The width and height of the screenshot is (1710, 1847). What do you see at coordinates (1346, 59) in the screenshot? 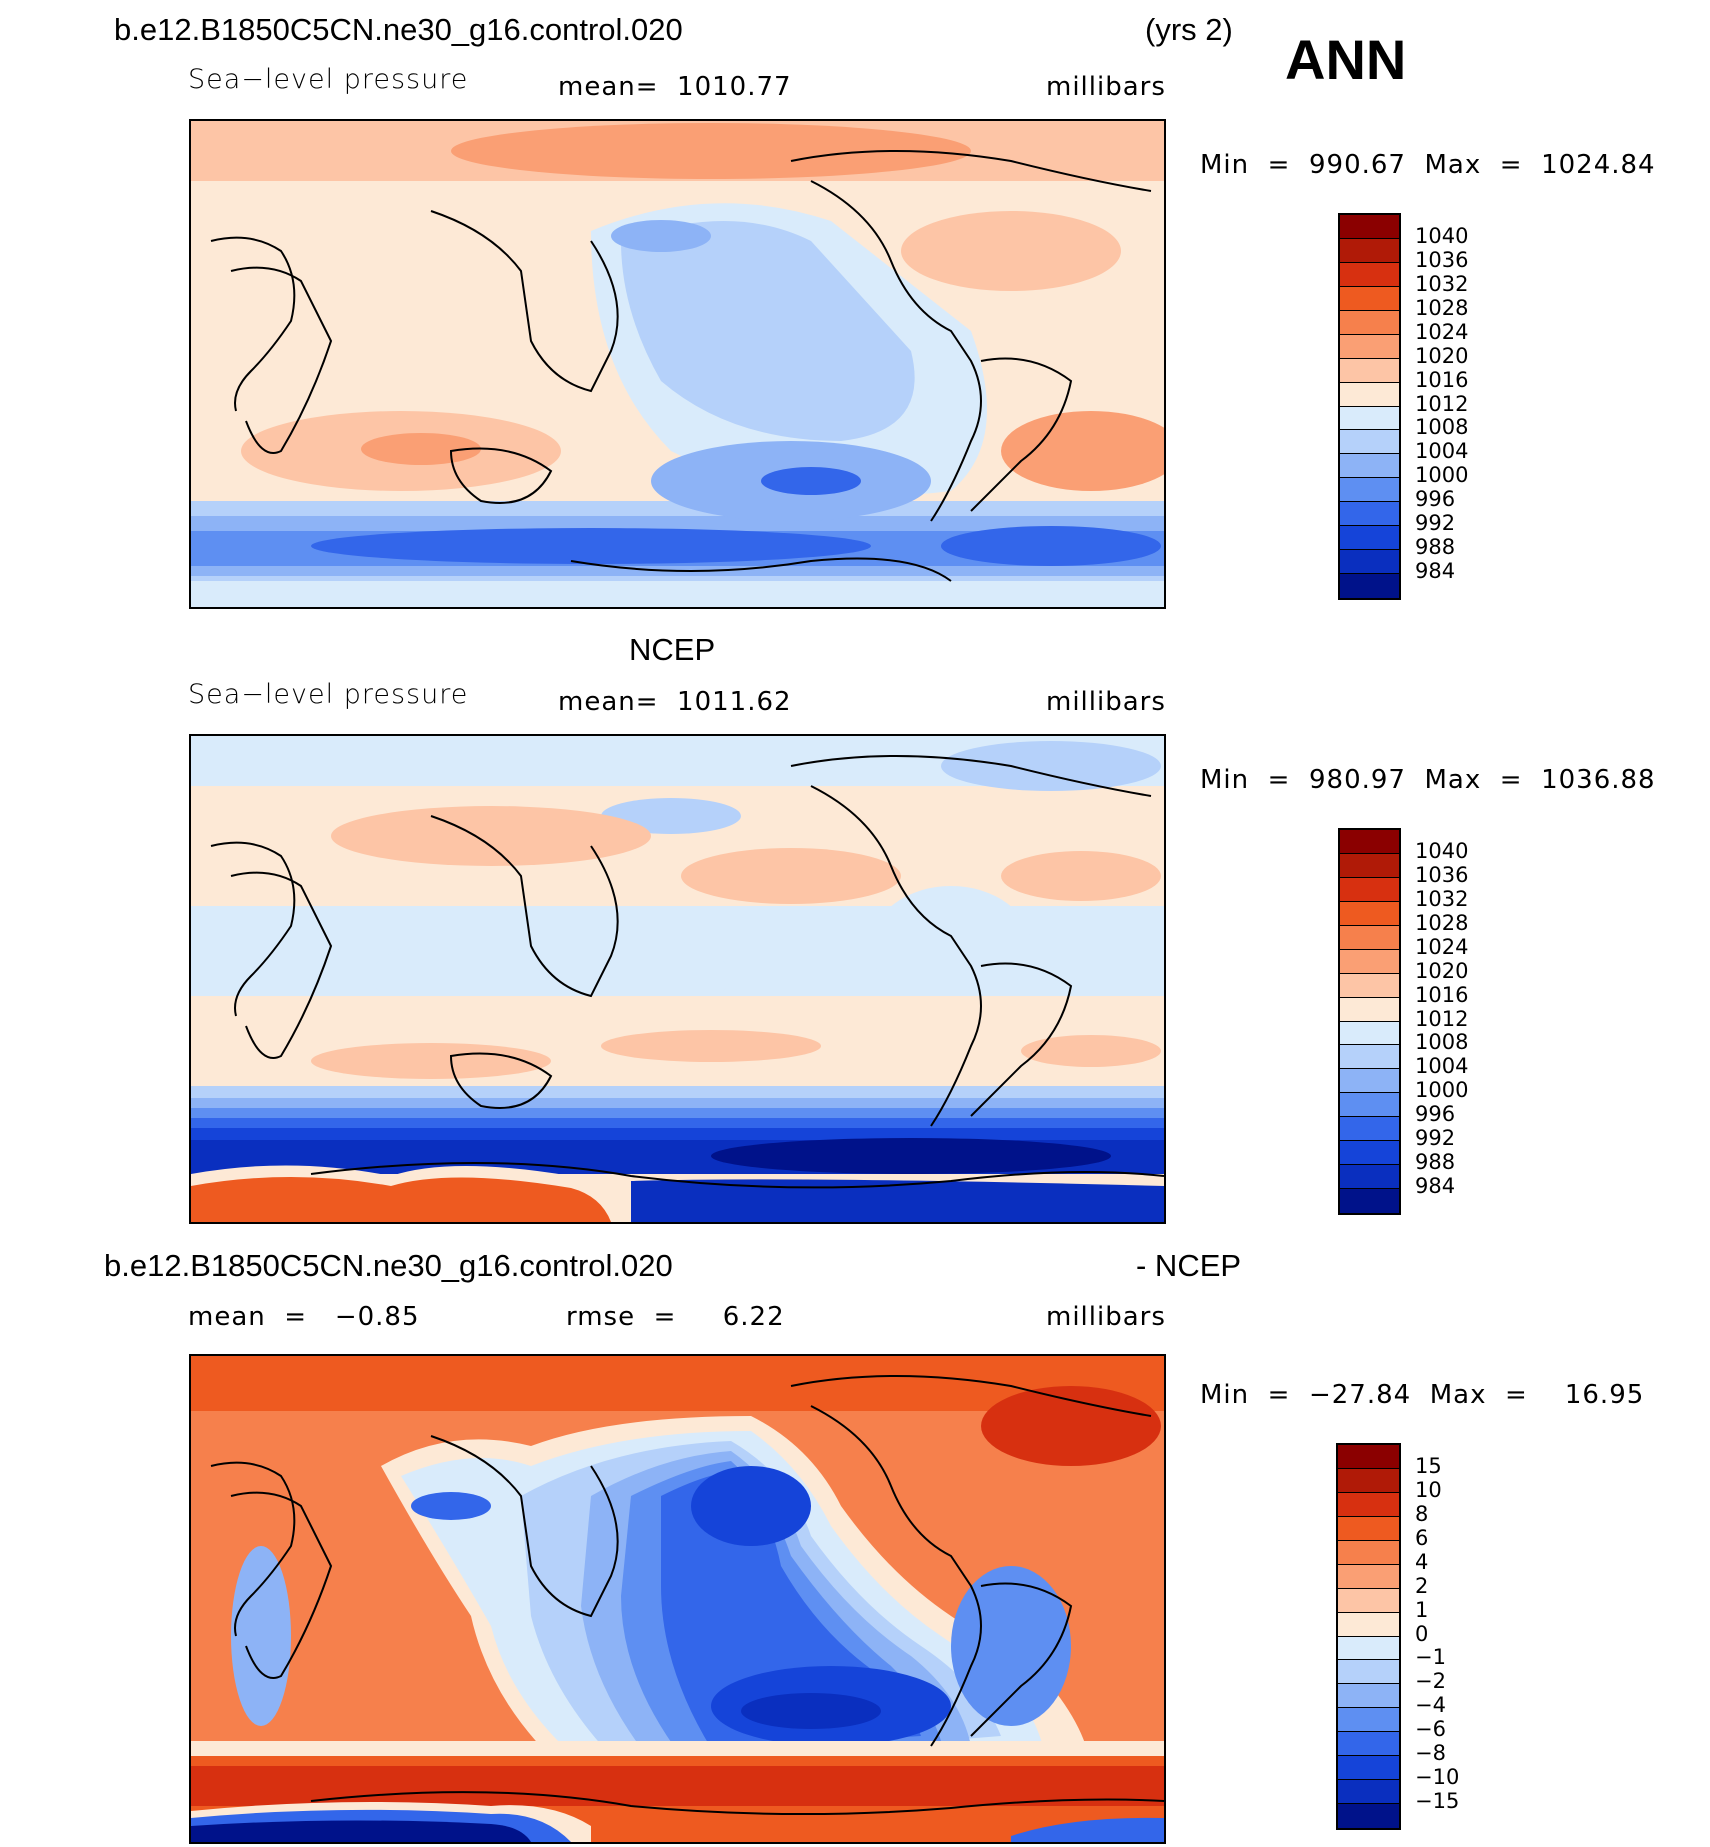
I see `season-label: ANN` at bounding box center [1346, 59].